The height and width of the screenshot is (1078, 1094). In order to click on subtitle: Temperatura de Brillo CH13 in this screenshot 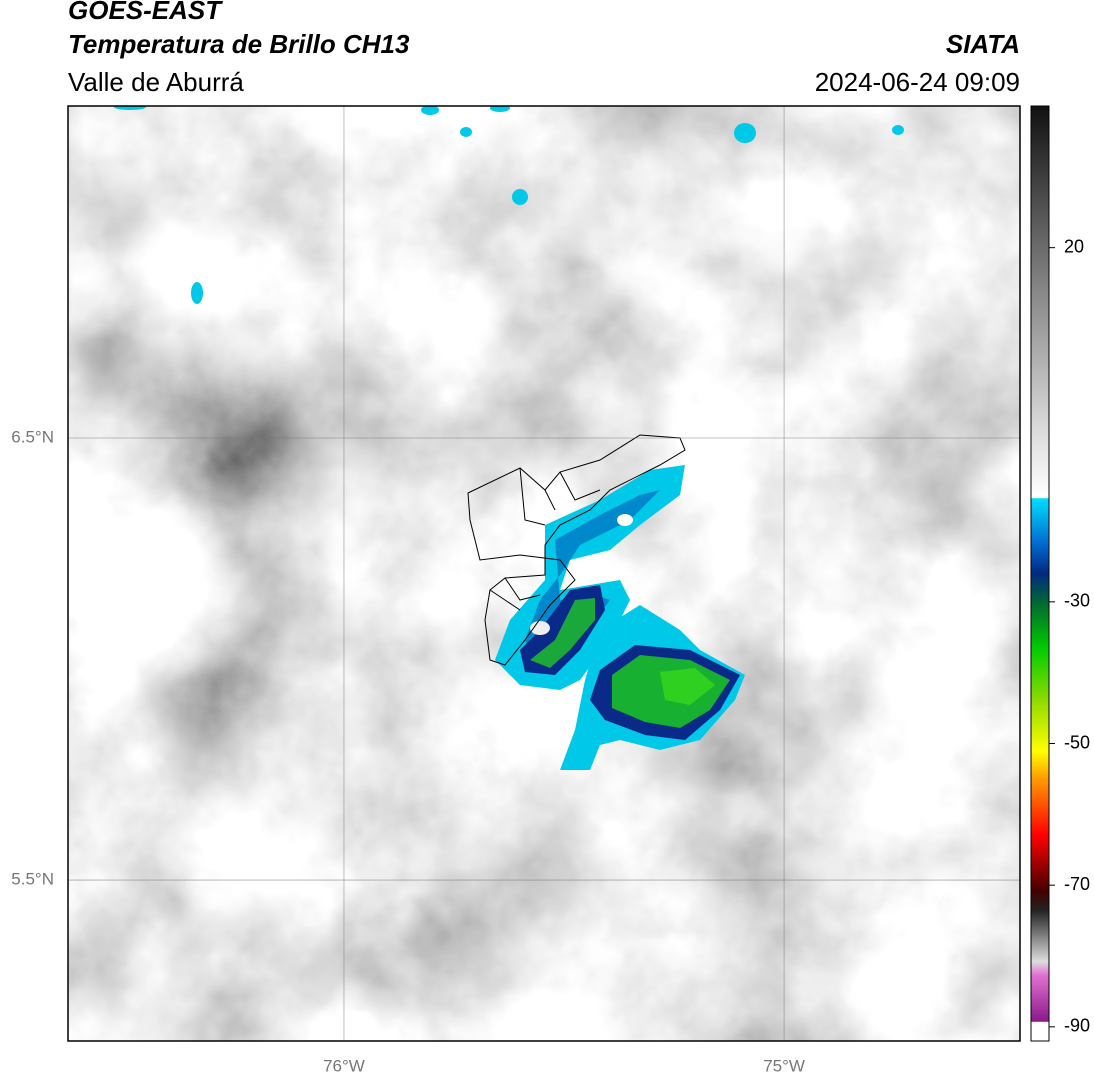, I will do `click(239, 44)`.